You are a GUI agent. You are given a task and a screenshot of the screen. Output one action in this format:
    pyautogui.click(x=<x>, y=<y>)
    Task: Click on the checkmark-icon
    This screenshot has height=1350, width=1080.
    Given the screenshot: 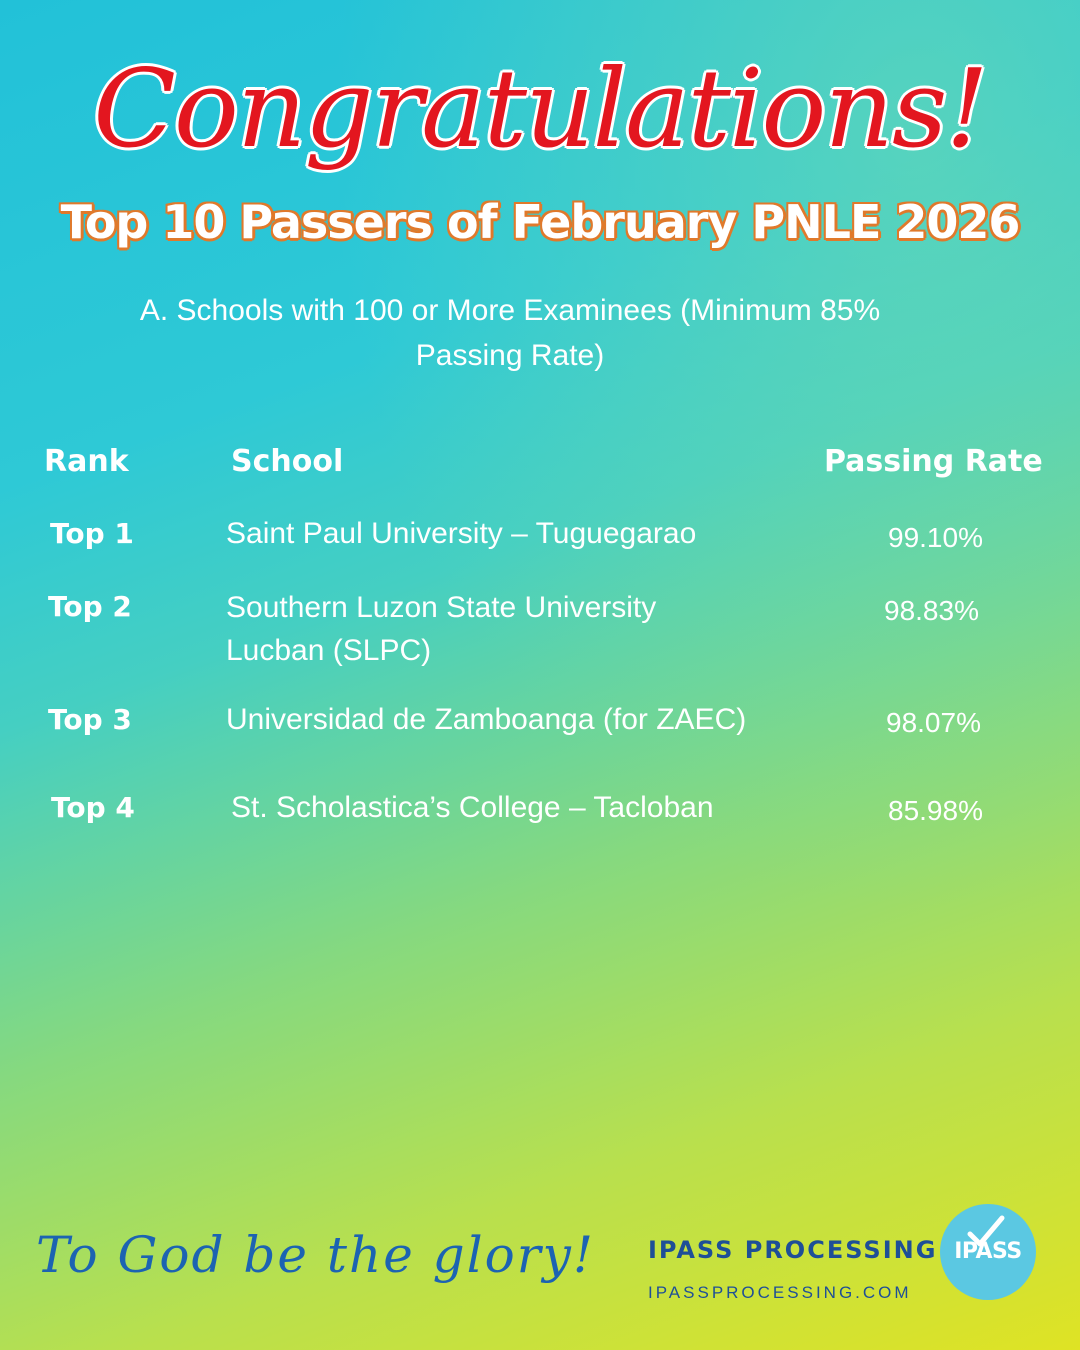 What is the action you would take?
    pyautogui.click(x=986, y=1231)
    